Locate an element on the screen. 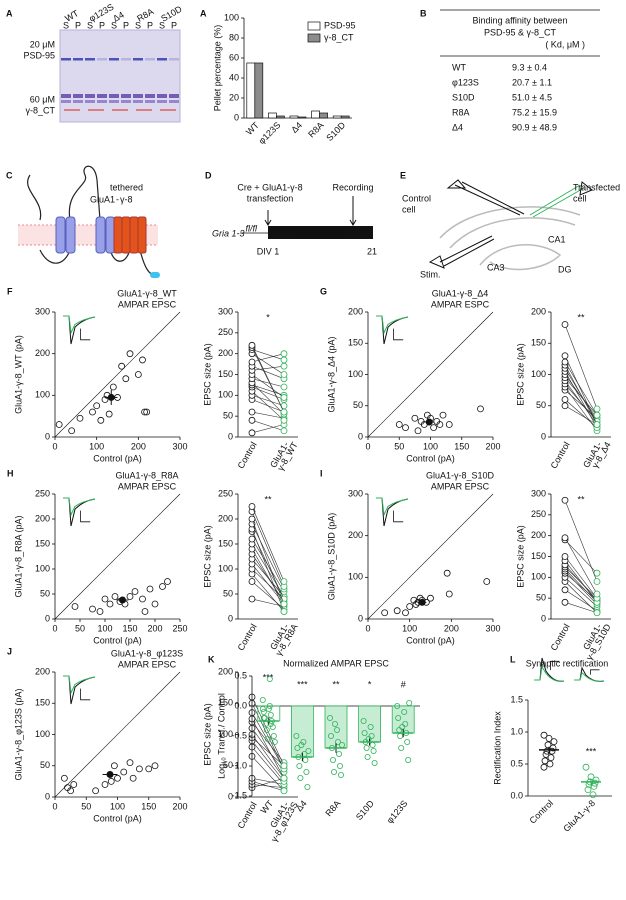 The width and height of the screenshot is (626, 900). chart-title: Normalized AMPAR EPSC is located at coordinates (336, 663).